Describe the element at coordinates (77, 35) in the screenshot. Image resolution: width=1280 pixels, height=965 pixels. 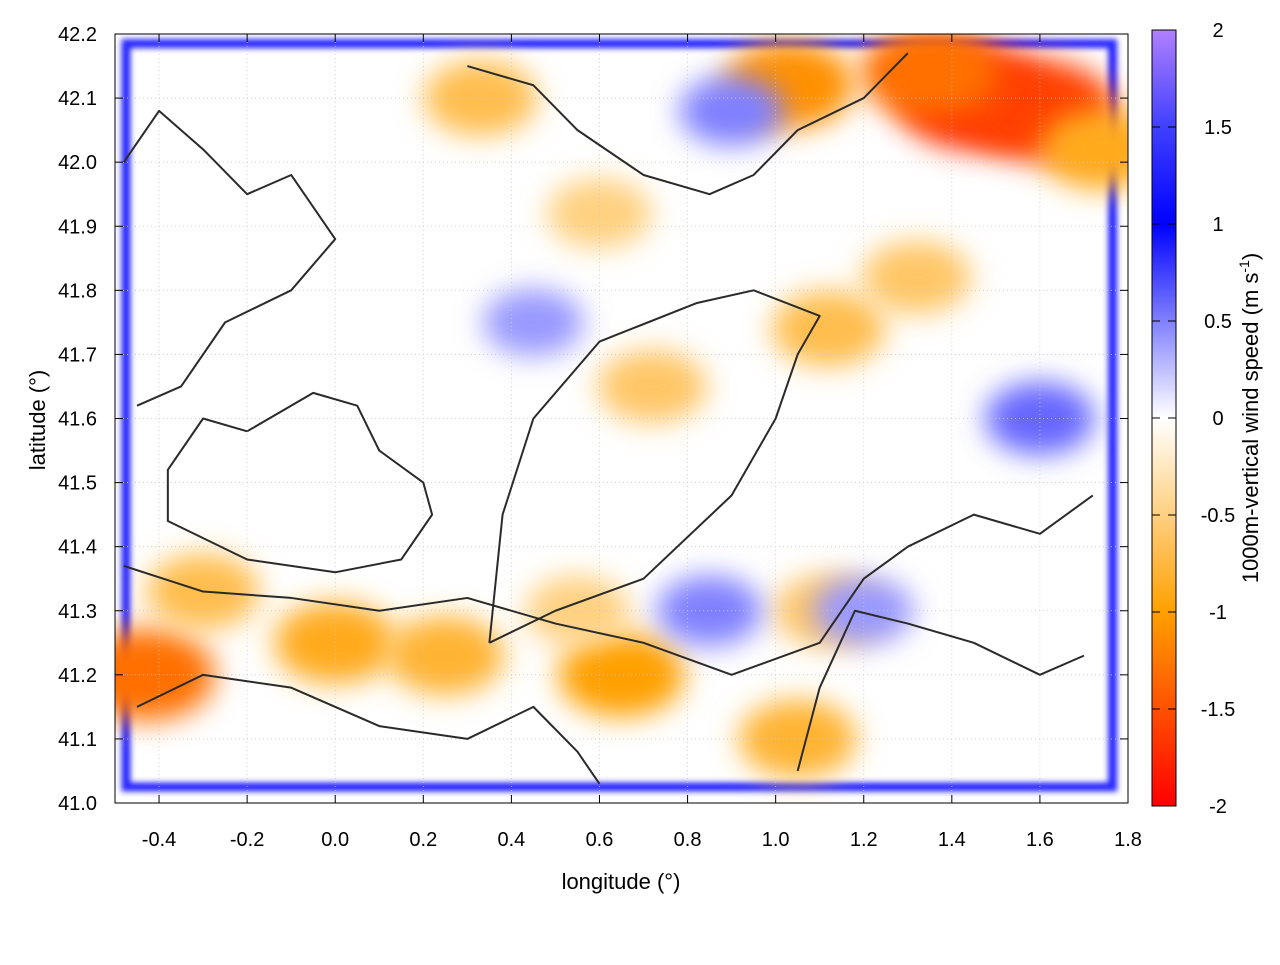
I see `y-tick-label: 42.2` at that location.